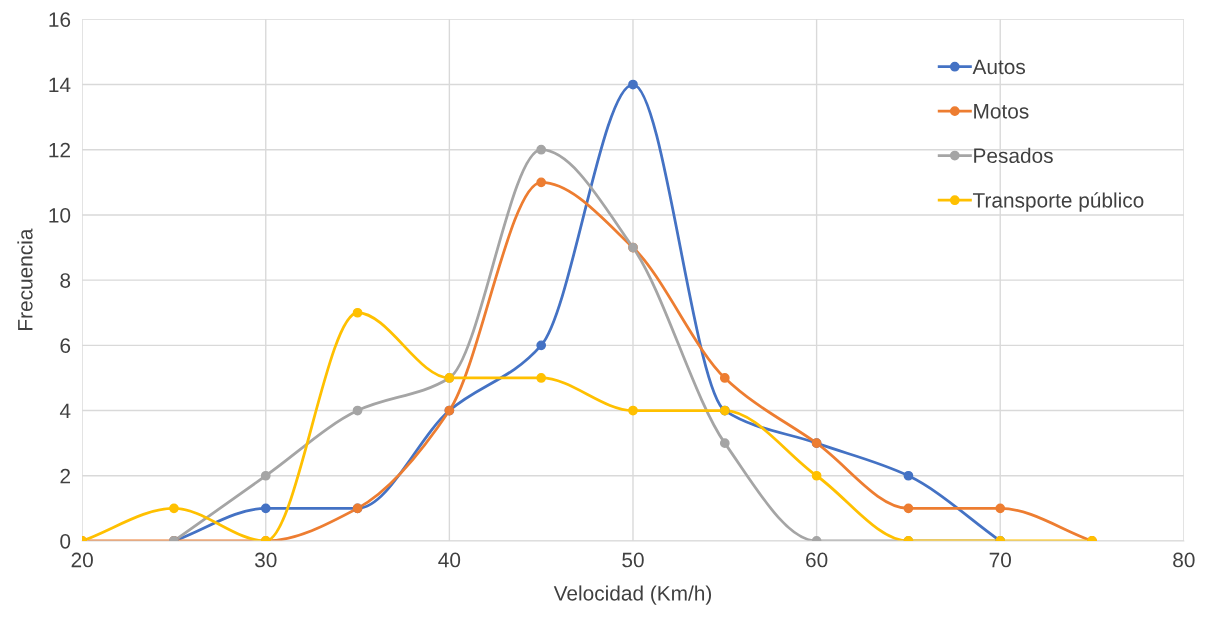 The image size is (1208, 644). Describe the element at coordinates (633, 560) in the screenshot. I see `x-tick-label: 50` at that location.